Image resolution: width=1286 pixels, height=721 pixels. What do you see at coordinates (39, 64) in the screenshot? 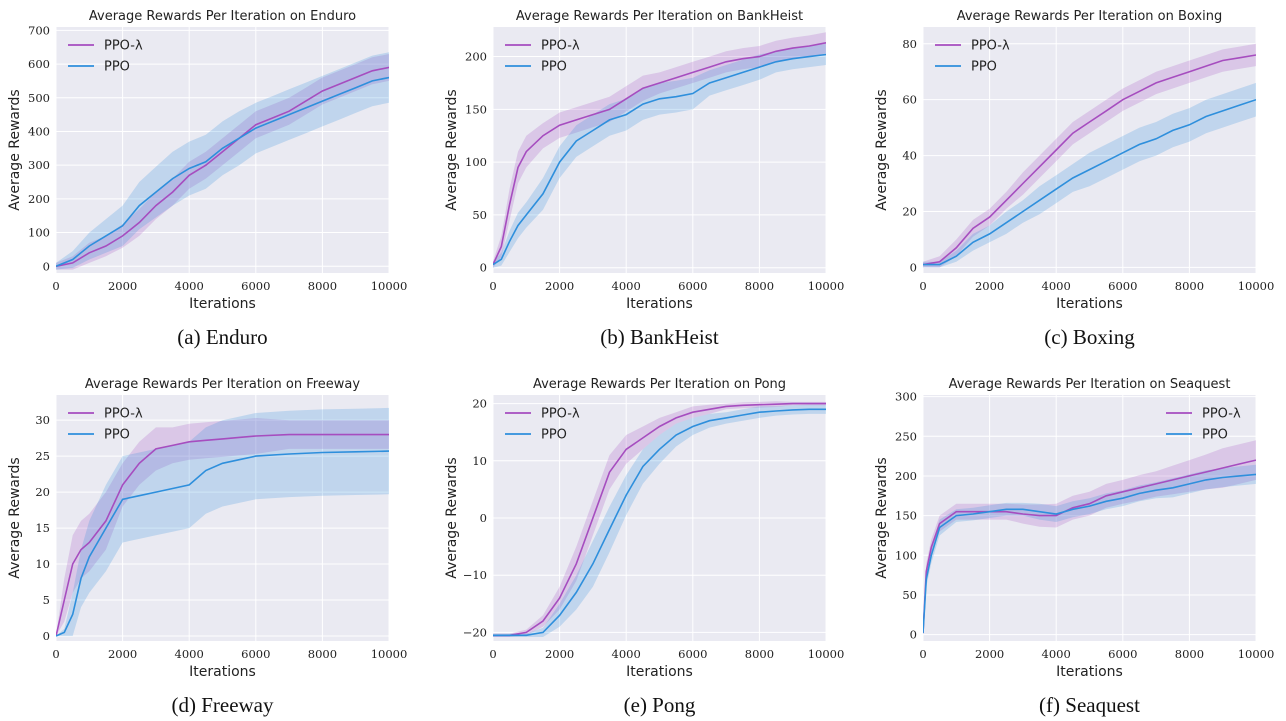
I see `y-tick-label: 600` at bounding box center [39, 64].